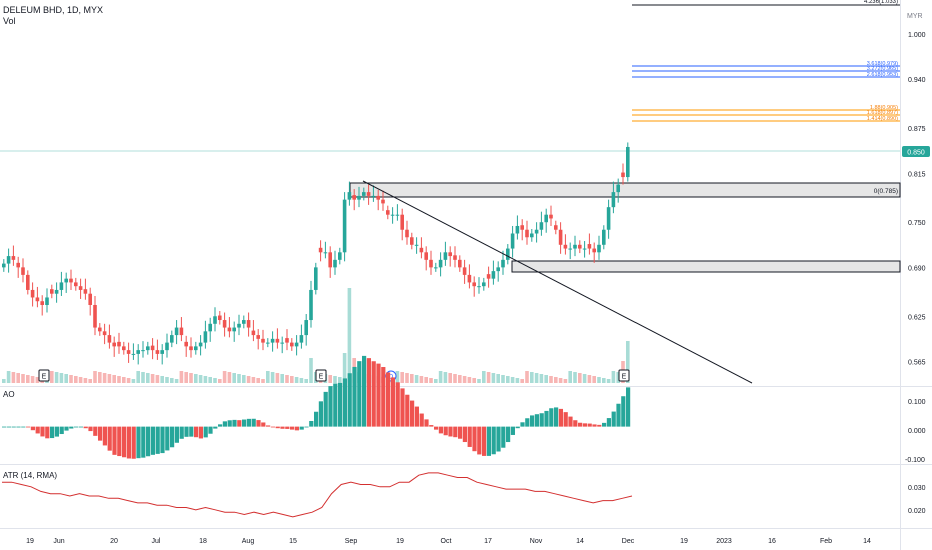 This screenshot has height=550, width=932. I want to click on price-tick: 0.815, so click(917, 174).